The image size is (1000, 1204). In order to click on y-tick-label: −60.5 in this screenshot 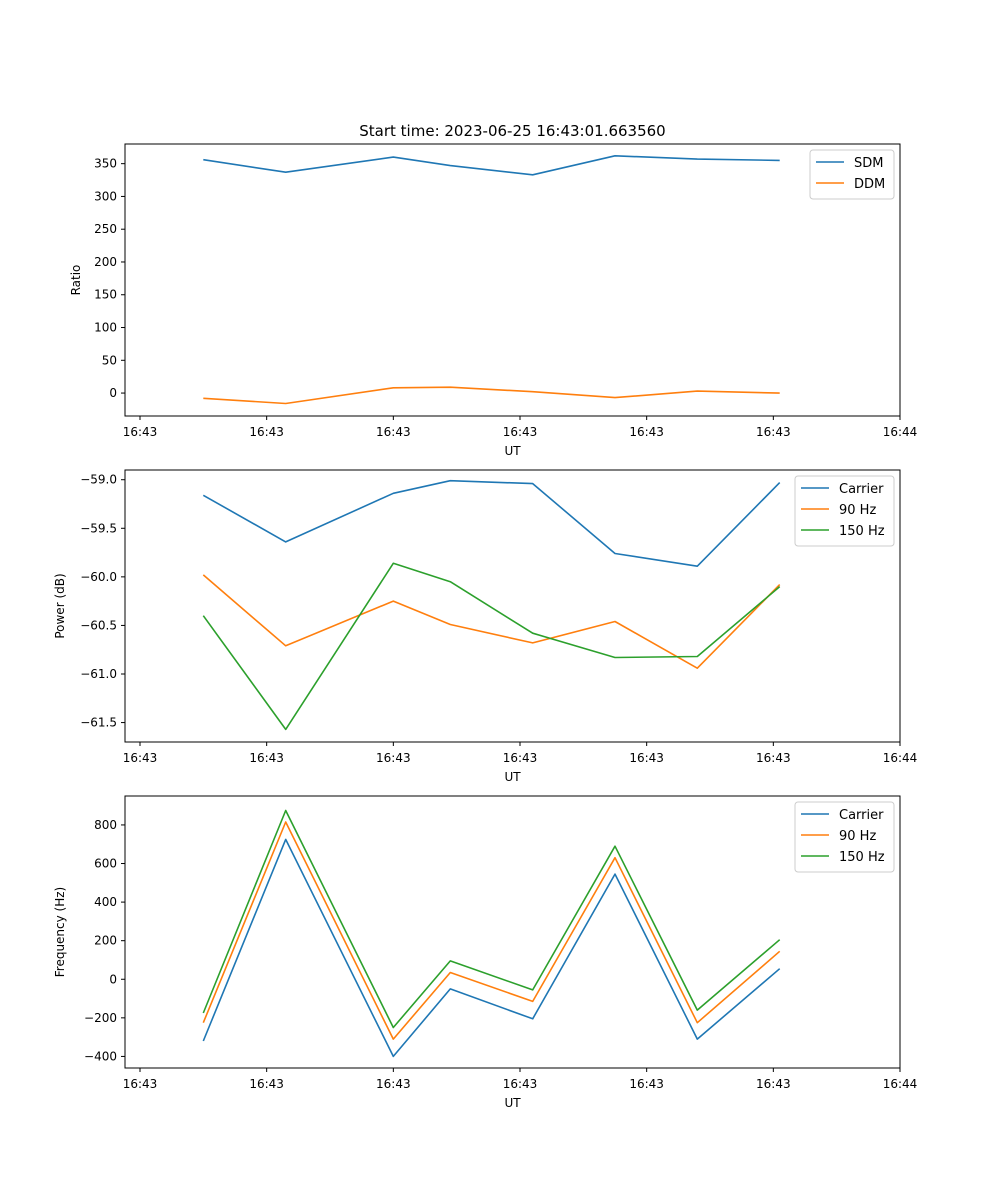, I will do `click(98, 625)`.